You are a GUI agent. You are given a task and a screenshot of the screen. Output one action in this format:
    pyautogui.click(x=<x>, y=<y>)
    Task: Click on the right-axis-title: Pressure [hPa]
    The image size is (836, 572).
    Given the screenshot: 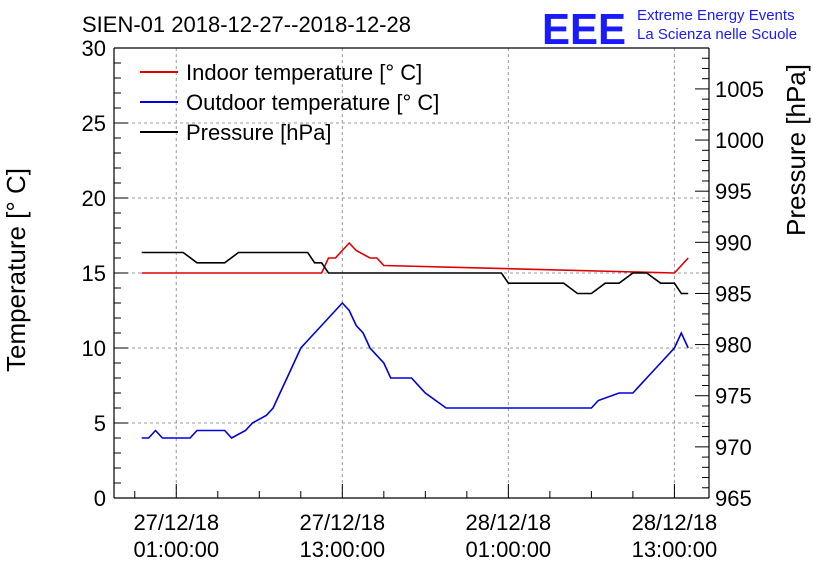 What is the action you would take?
    pyautogui.click(x=796, y=150)
    